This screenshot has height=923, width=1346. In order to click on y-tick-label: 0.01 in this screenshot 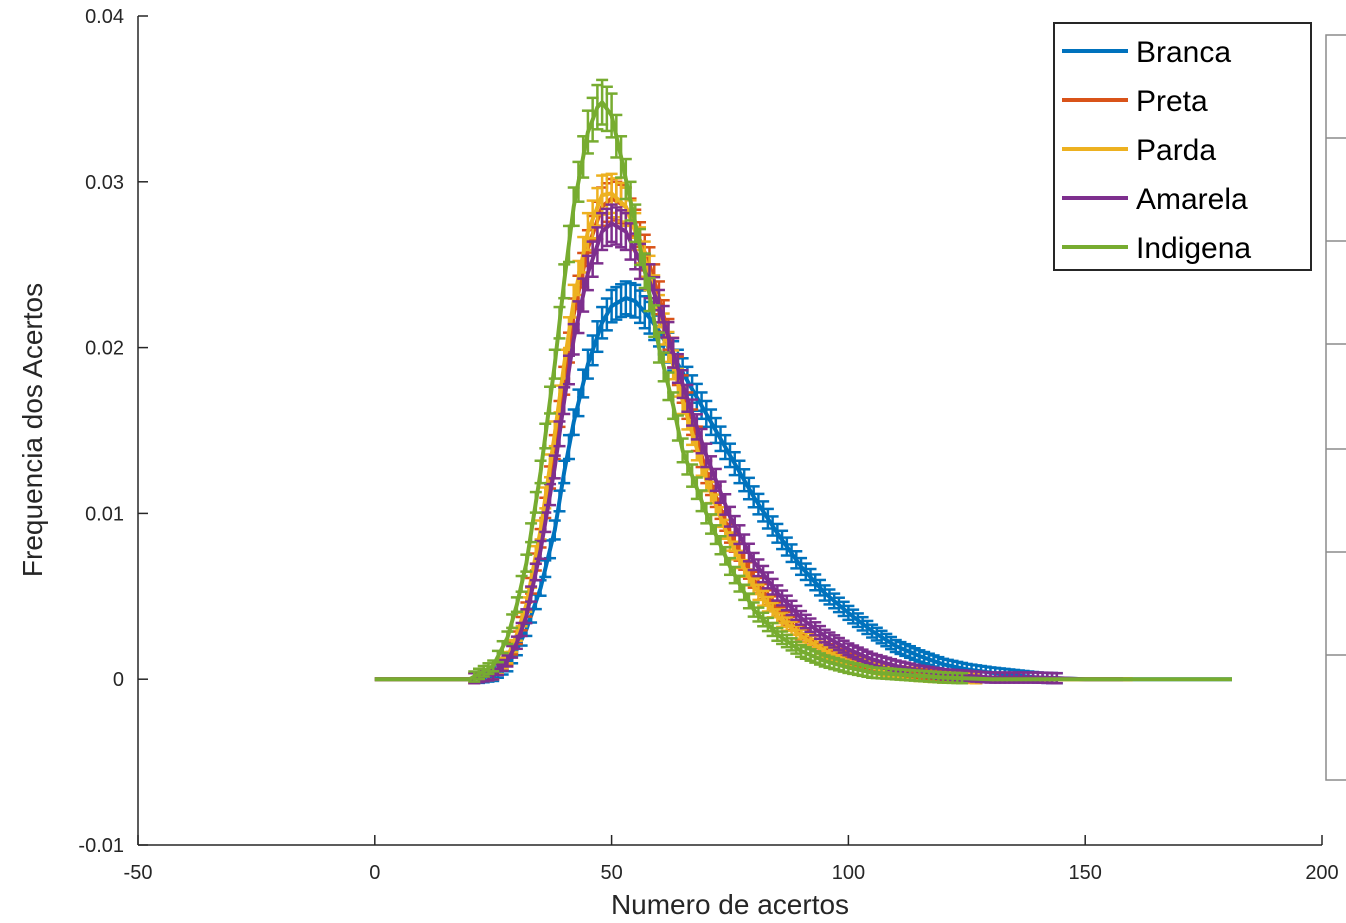, I will do `click(104, 514)`.